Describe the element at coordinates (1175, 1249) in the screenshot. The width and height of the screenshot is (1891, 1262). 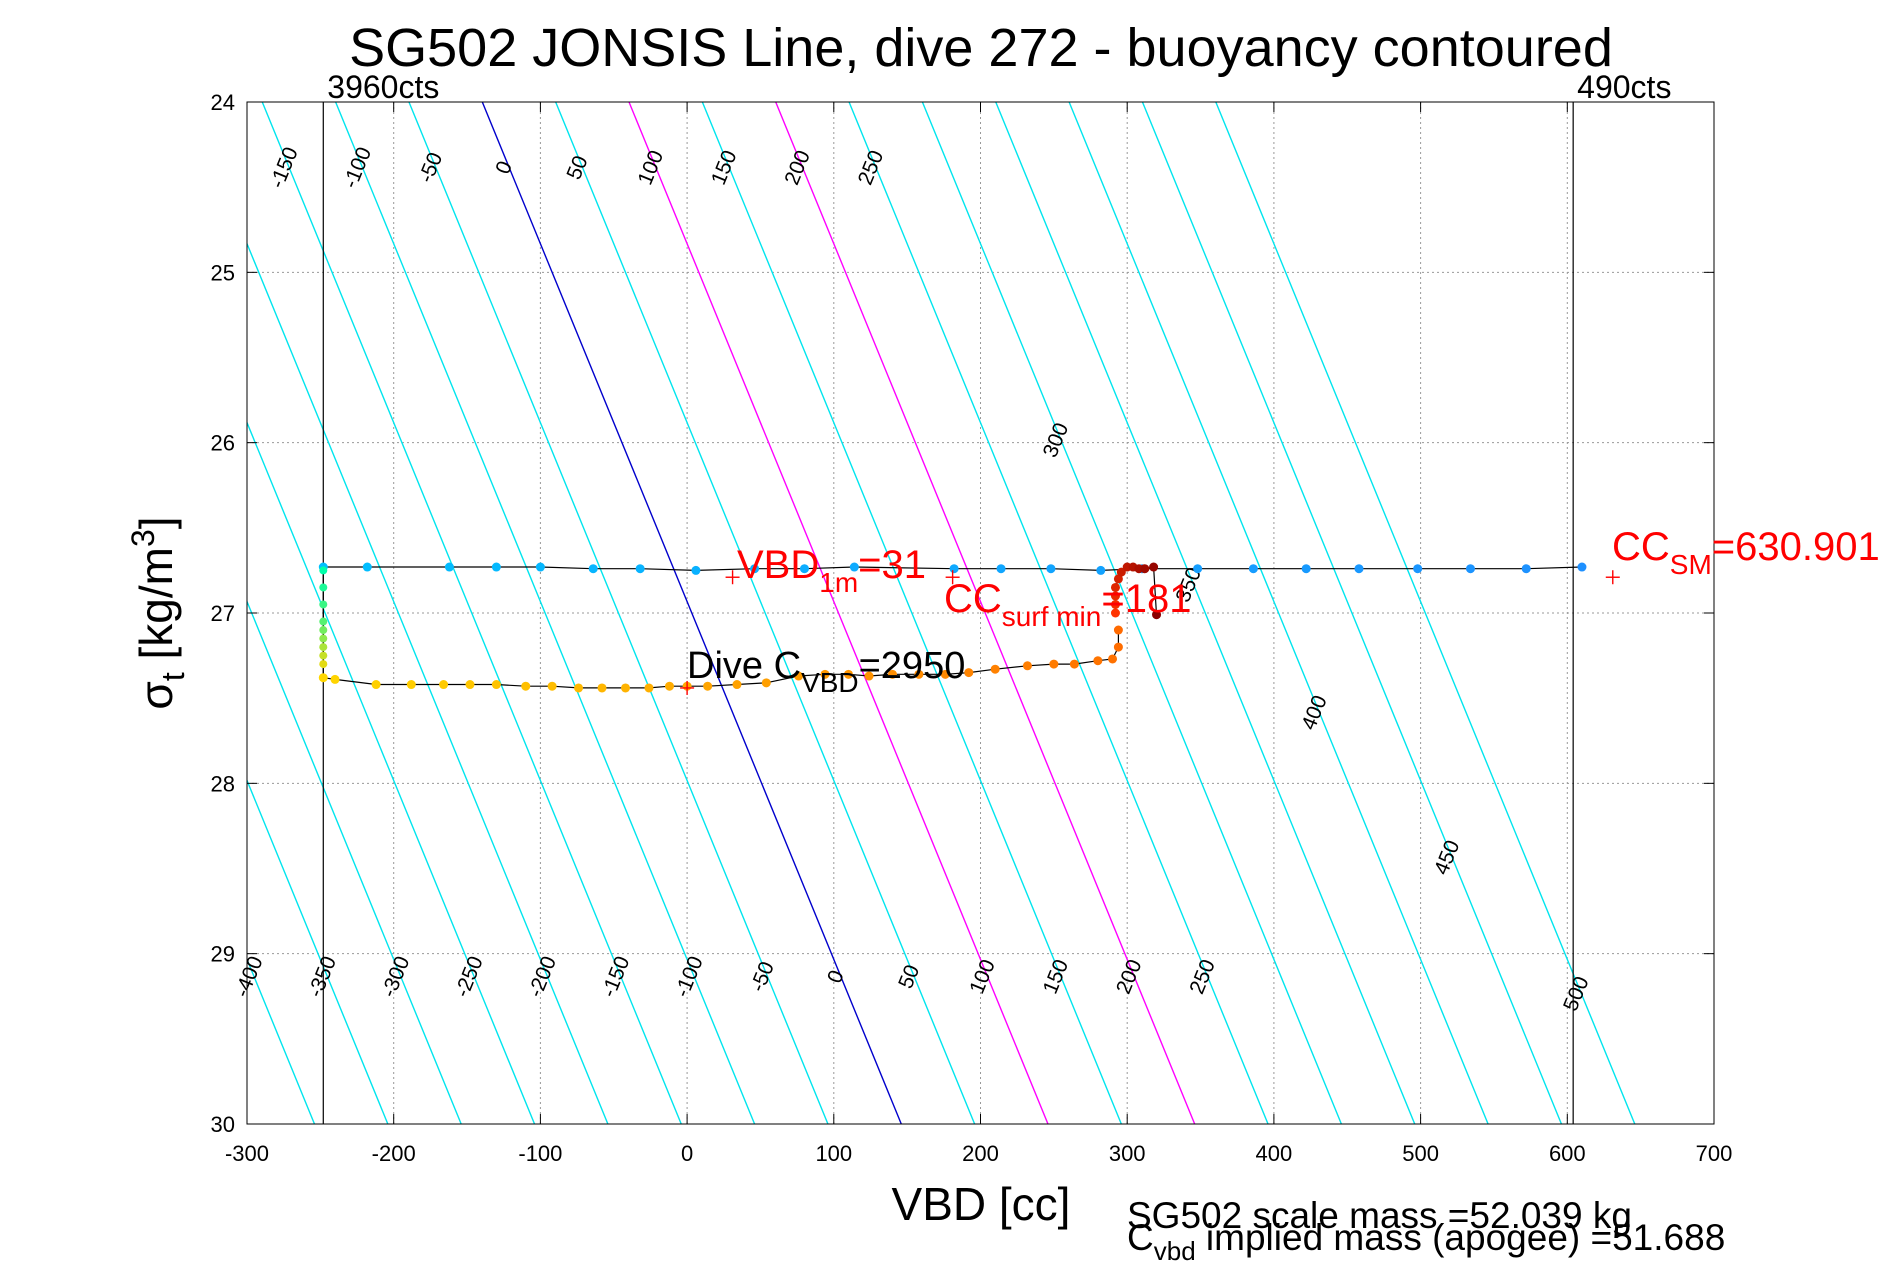
I see `mass-line-2-sub: vbd` at that location.